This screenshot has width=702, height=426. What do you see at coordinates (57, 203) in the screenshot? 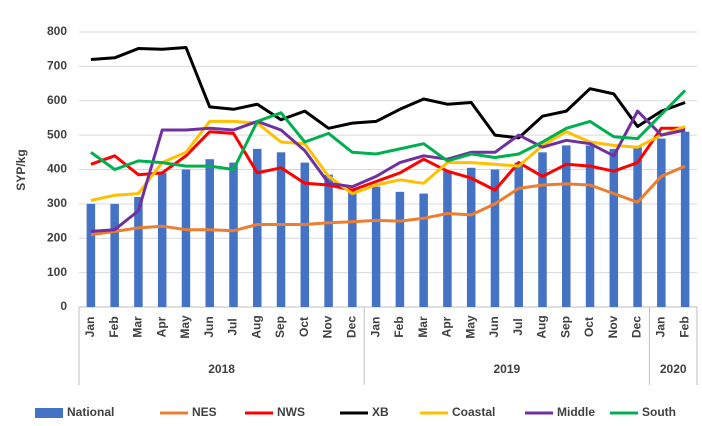
I see `y-tick-label: 300` at bounding box center [57, 203].